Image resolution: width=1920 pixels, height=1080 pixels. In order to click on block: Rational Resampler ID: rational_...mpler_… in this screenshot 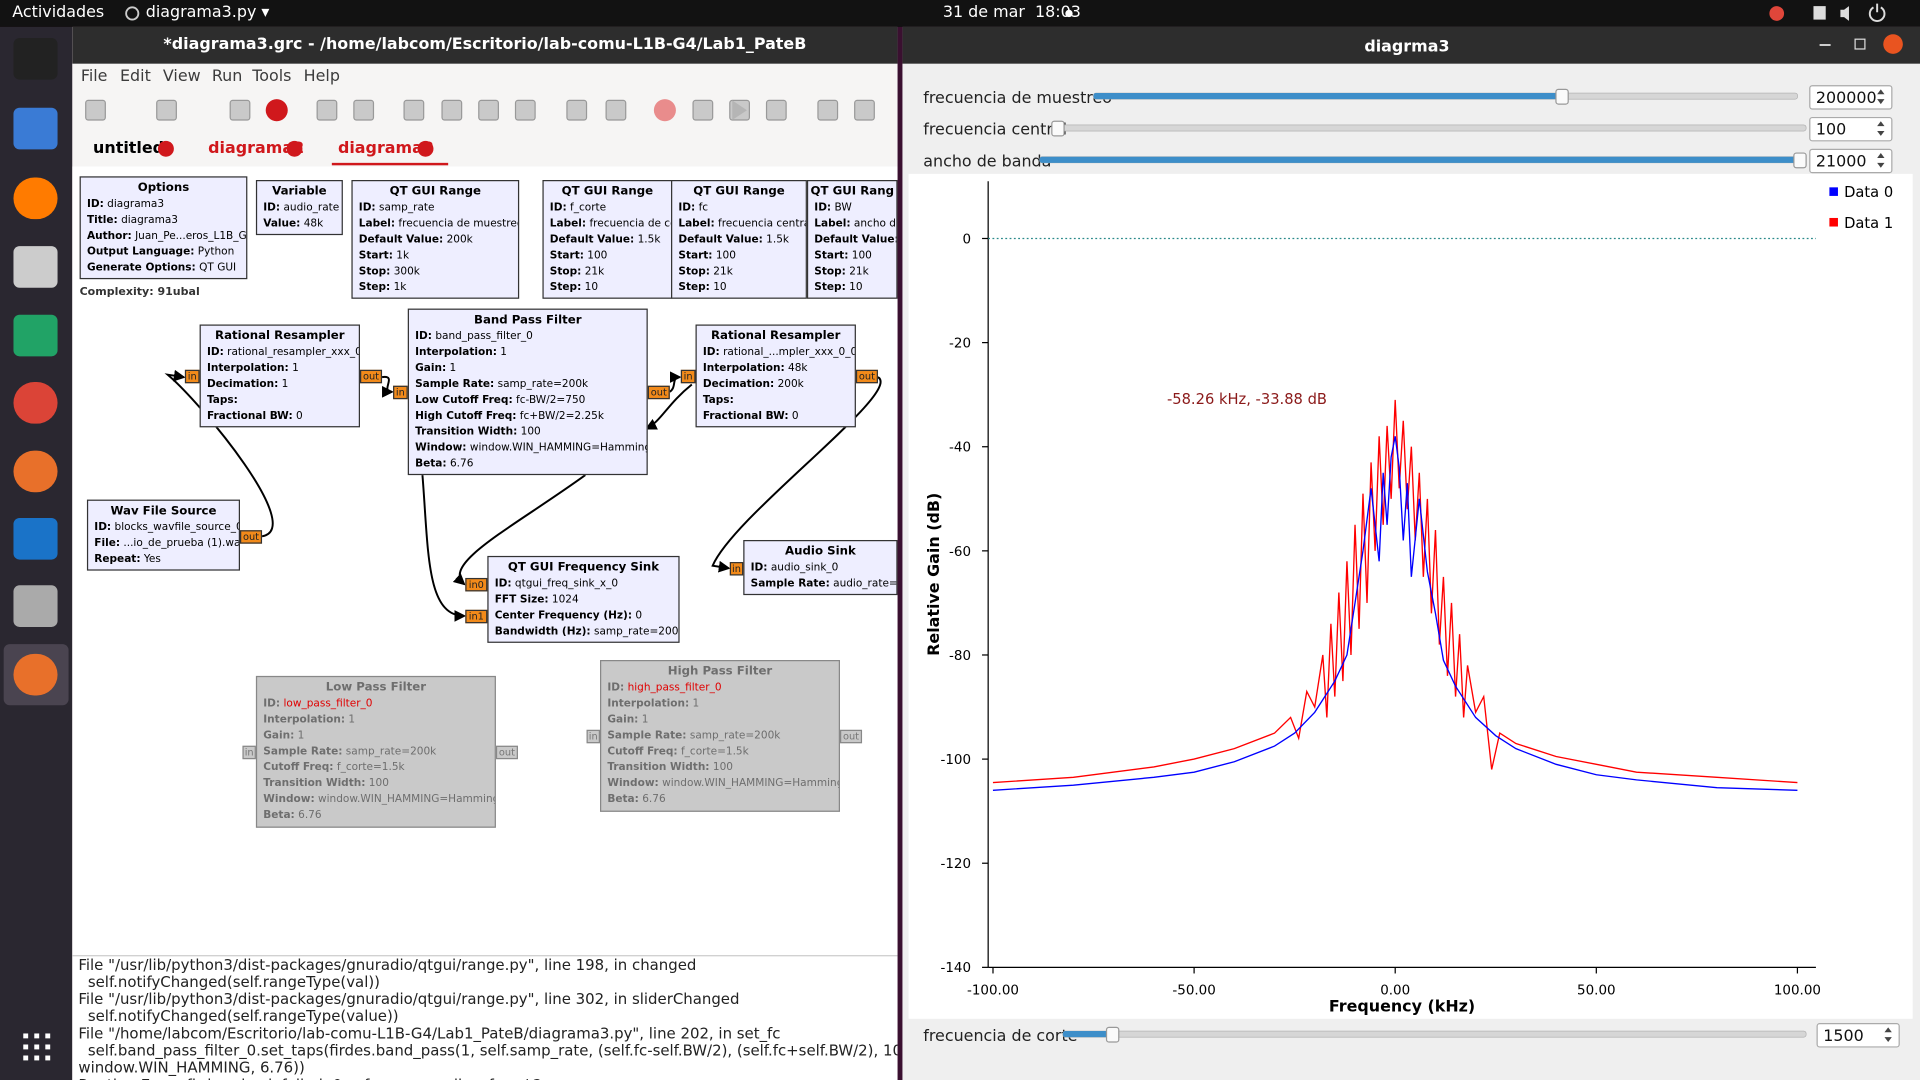, I will do `click(775, 376)`.